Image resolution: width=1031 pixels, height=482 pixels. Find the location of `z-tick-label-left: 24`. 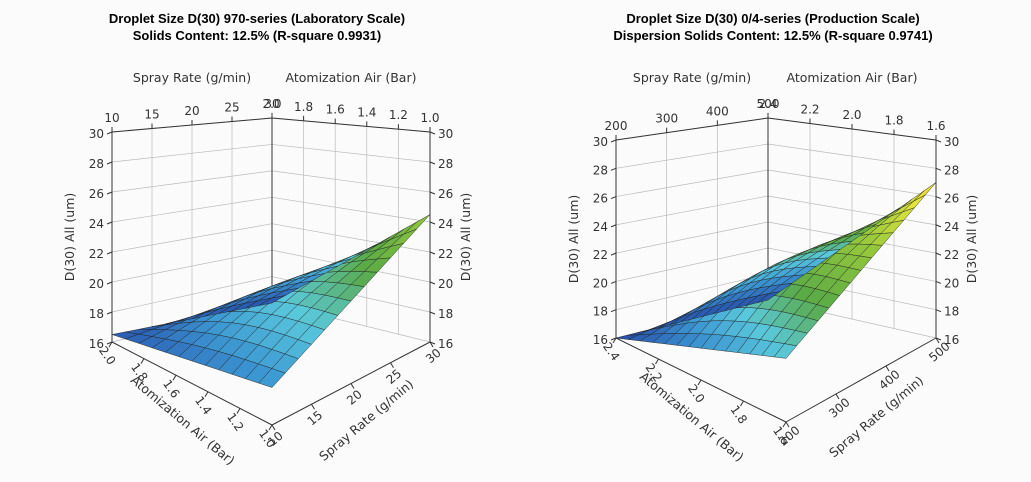

z-tick-label-left: 24 is located at coordinates (96, 224).